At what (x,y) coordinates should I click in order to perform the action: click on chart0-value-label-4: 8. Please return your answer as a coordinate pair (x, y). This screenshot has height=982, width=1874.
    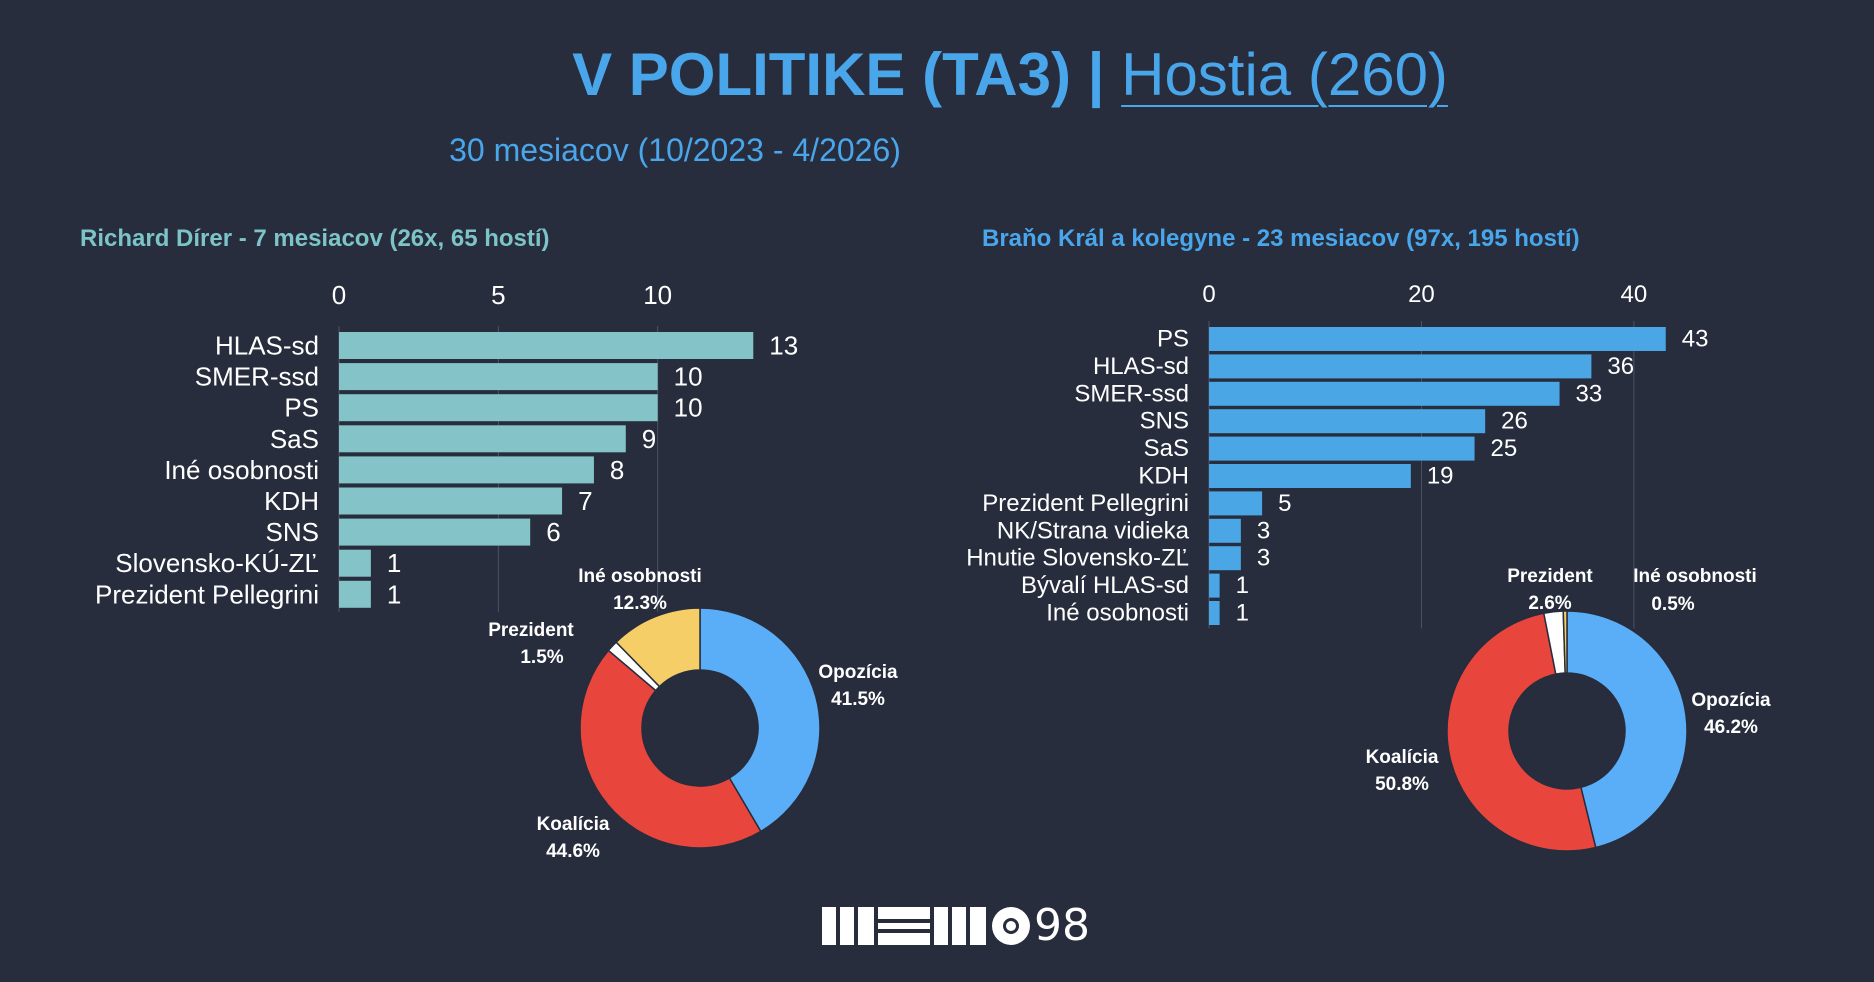
    Looking at the image, I should click on (617, 470).